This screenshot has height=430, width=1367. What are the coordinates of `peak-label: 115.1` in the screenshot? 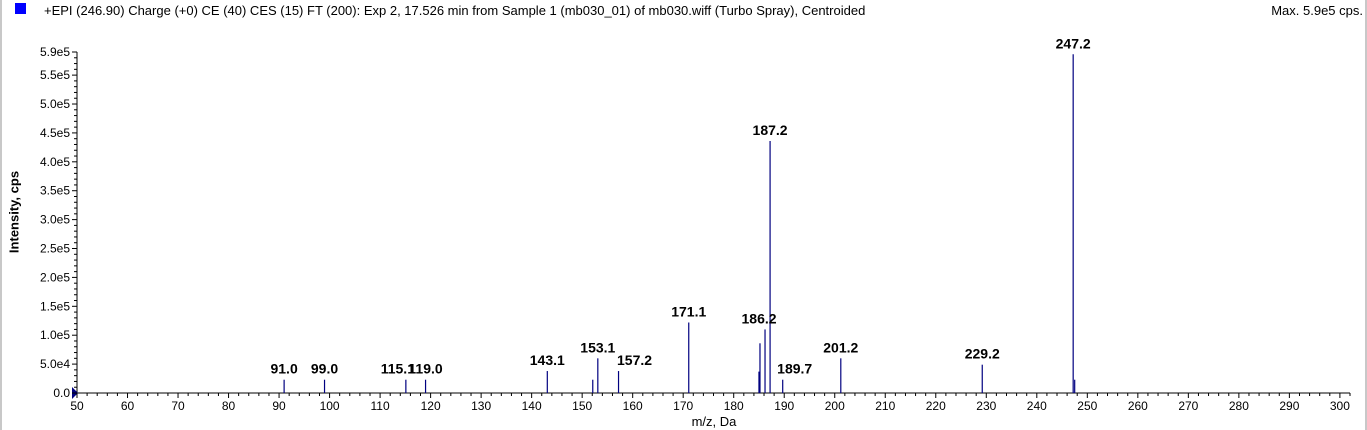 It's located at (398, 369).